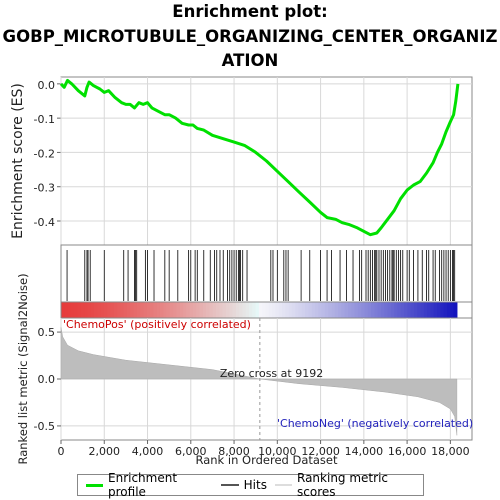  Describe the element at coordinates (44, 119) in the screenshot. I see `es-ytick-label: -0.1` at that location.